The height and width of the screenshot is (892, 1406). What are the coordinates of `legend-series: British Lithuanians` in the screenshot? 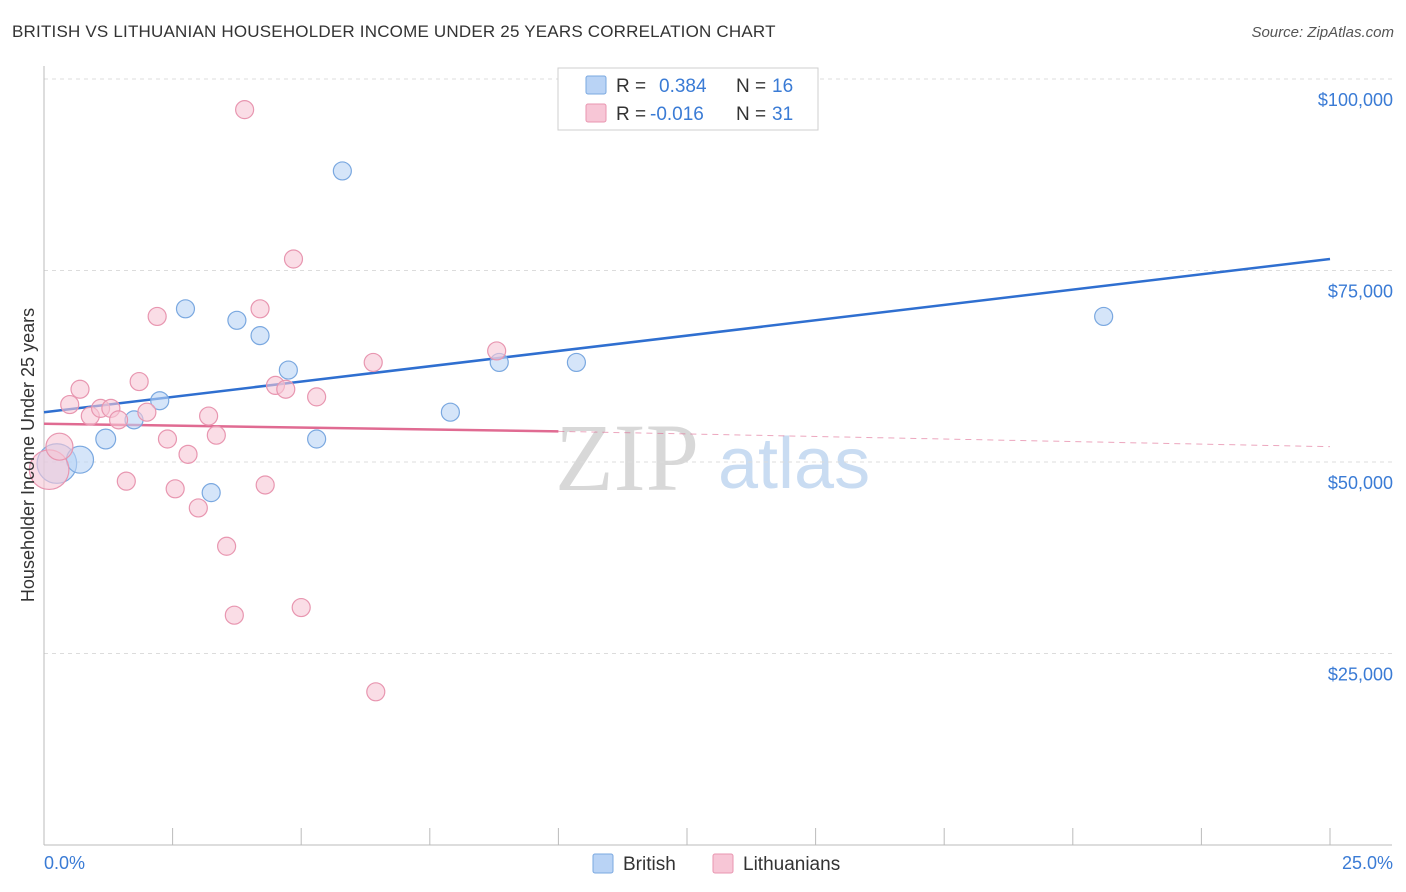 It's located at (716, 864).